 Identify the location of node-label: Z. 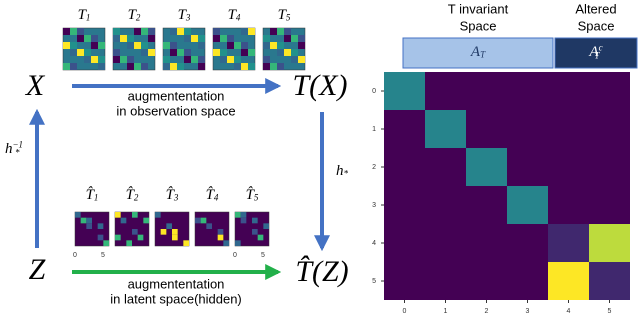
(37, 269).